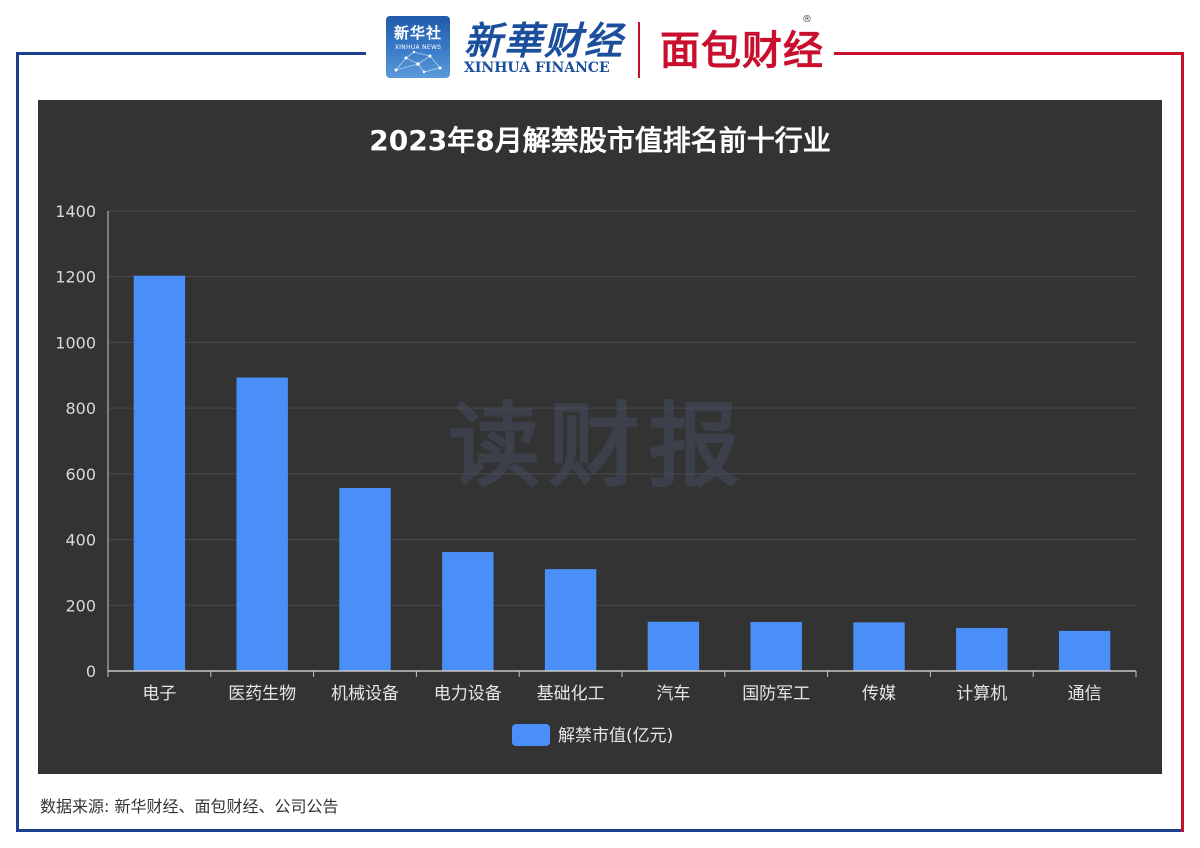 Image resolution: width=1200 pixels, height=848 pixels. I want to click on x-tick-label: 医药生物, so click(262, 694).